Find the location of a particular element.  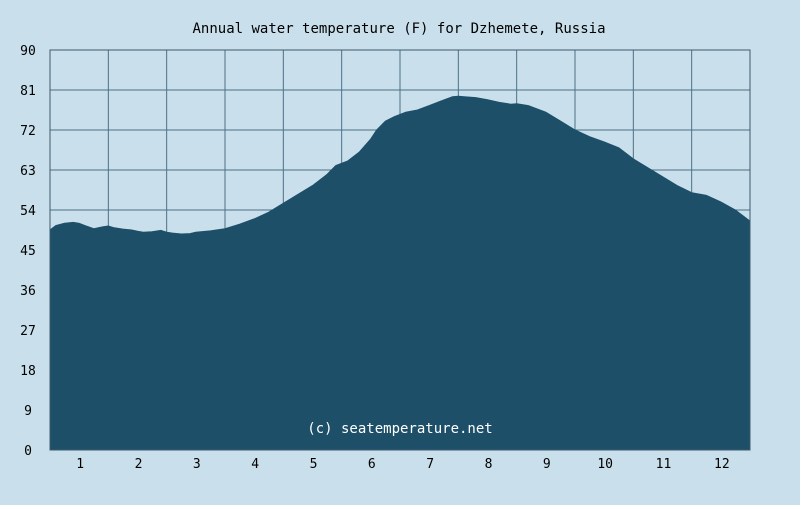

copyright-watermark: (c) seatemperature.net is located at coordinates (399, 429).